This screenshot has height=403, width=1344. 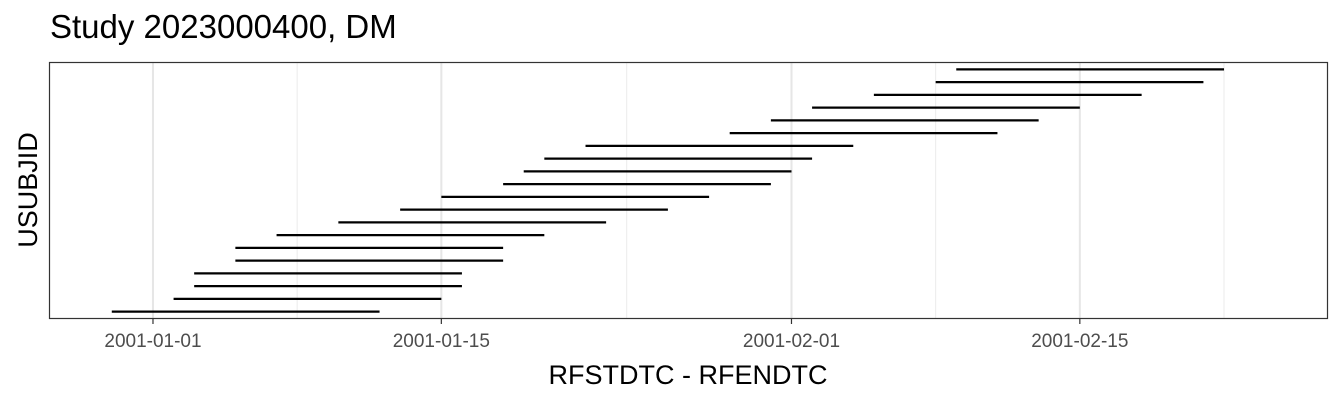 I want to click on chart-title: Study 2023000400, DM, so click(x=223, y=26).